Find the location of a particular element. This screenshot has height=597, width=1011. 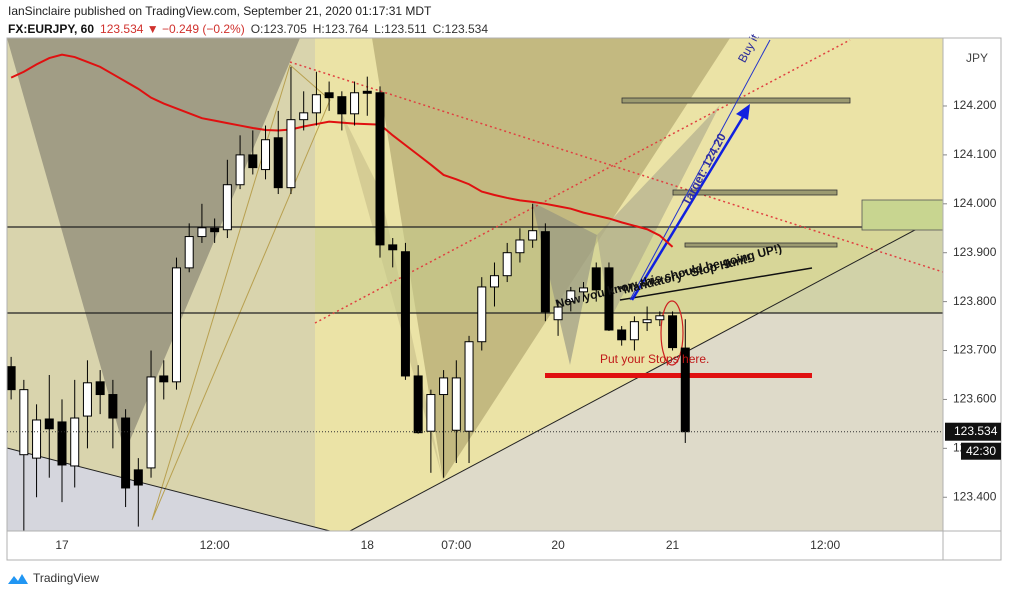

legend-item: 123.534 ▼ −0.249 (−0.2%) is located at coordinates (172, 29).